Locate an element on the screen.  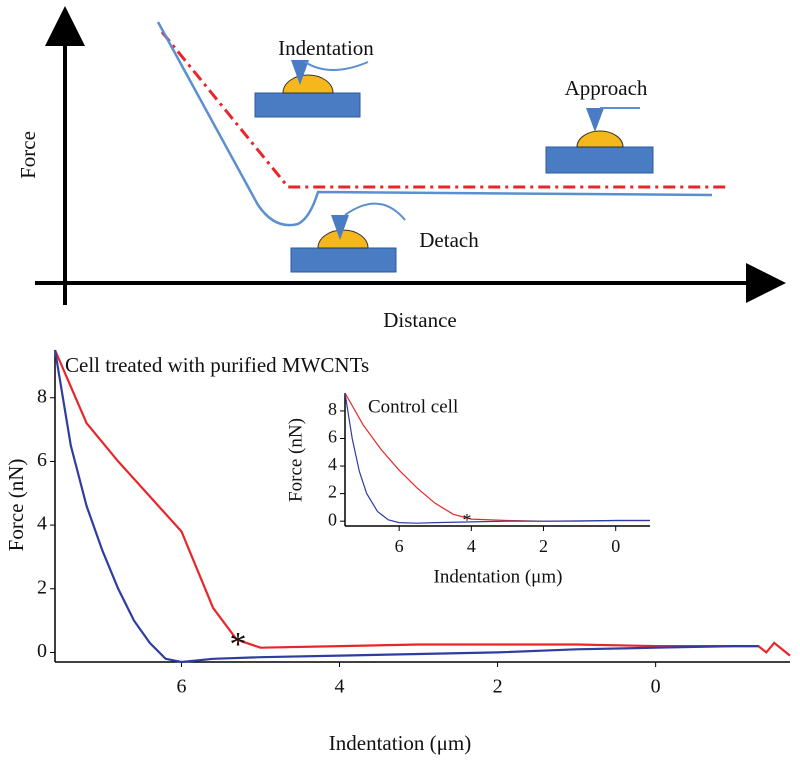
detach-icon is located at coordinates (348, 237).